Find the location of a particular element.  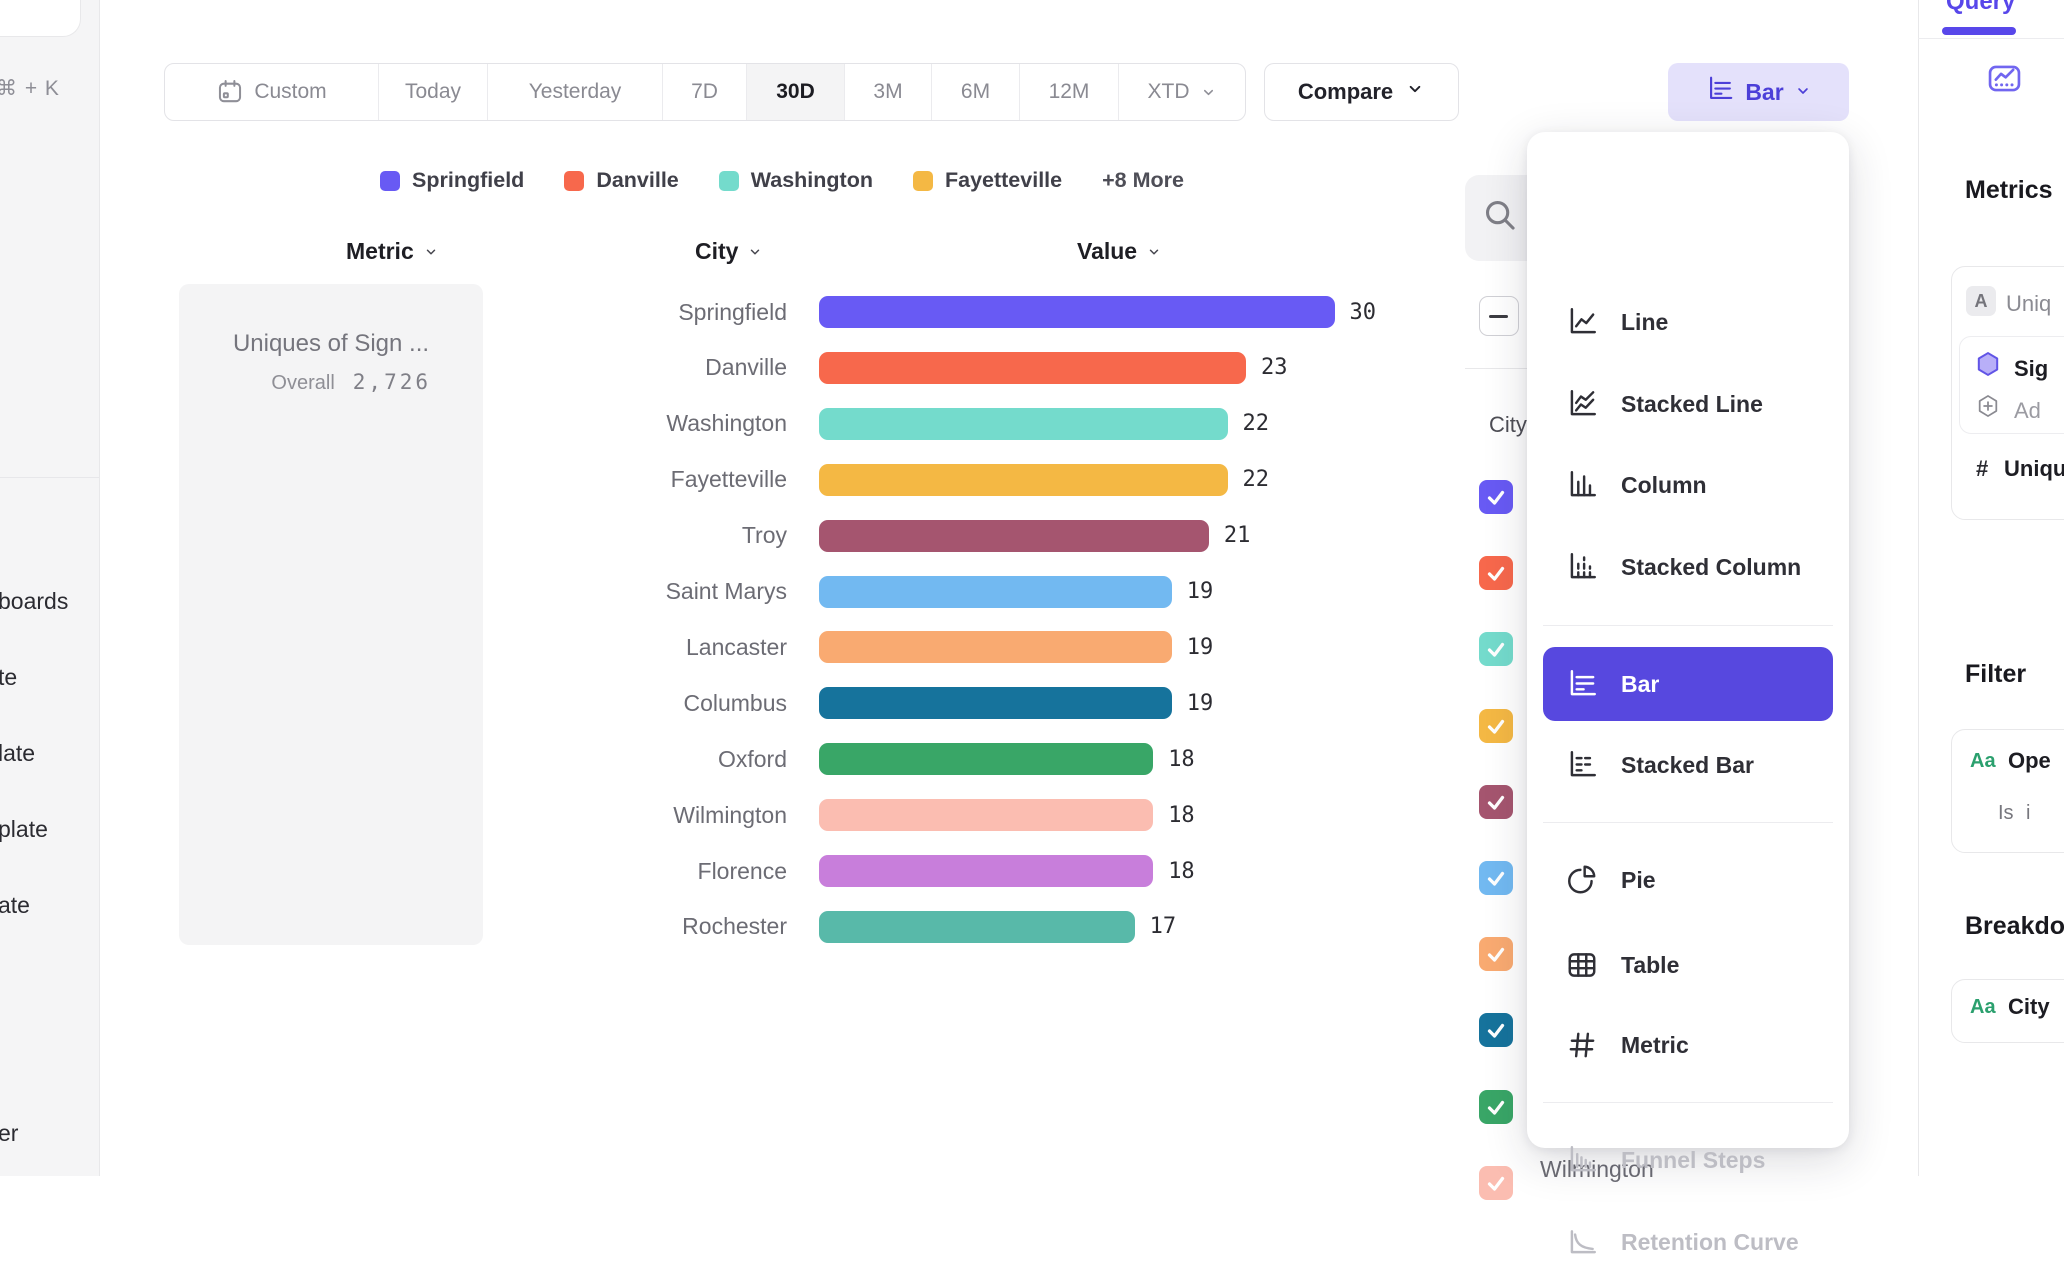

legend-item-washington: Washington is located at coordinates (795, 180).